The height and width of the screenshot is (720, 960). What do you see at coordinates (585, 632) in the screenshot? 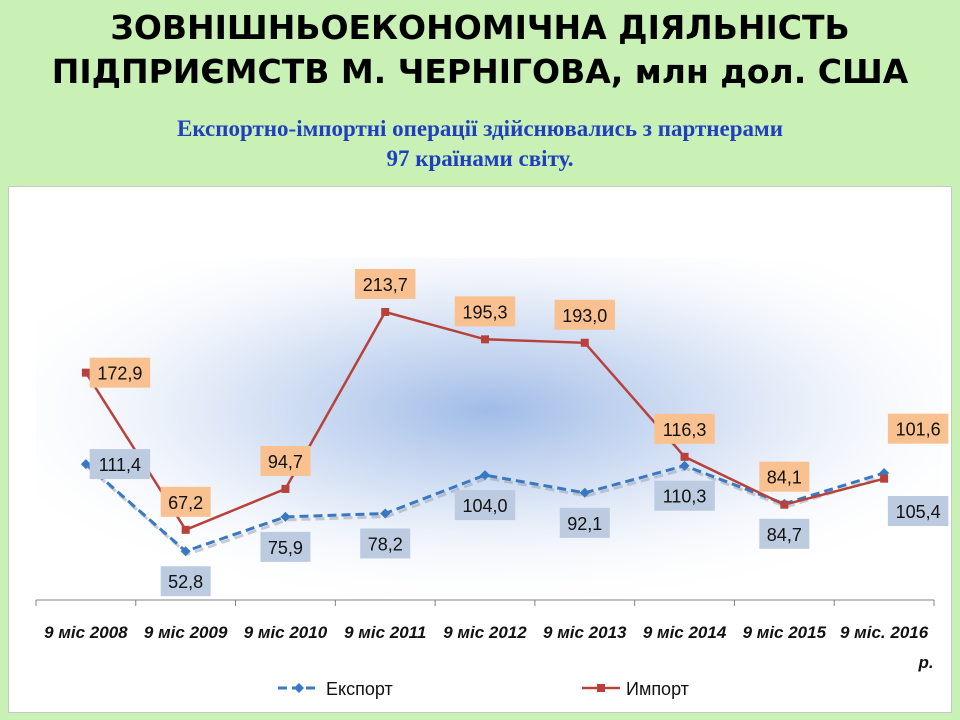
I see `x-tick-label: 9 міс 2013` at bounding box center [585, 632].